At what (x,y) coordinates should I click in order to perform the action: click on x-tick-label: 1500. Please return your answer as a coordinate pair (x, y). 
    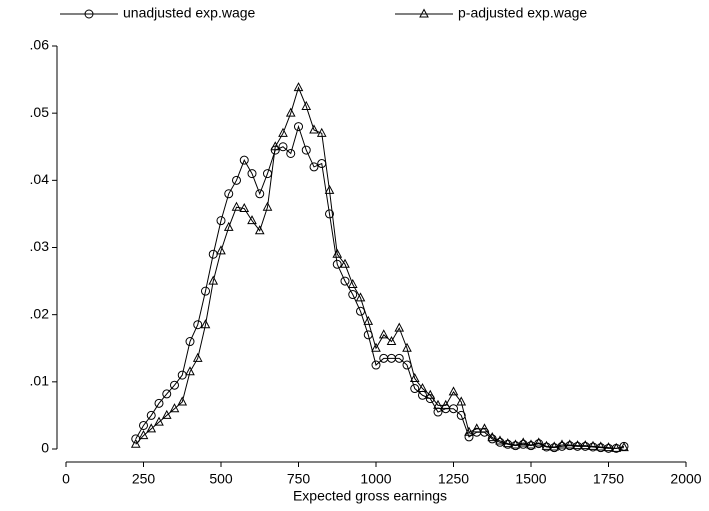
    Looking at the image, I should click on (530, 479).